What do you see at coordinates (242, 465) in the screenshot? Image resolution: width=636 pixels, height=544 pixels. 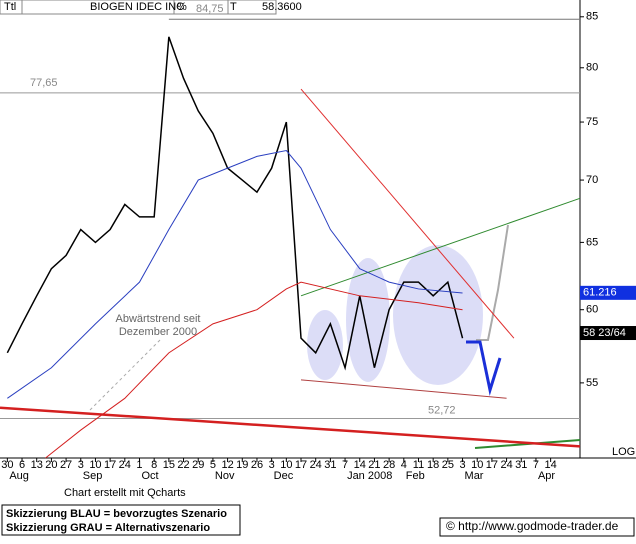 I see `x-tick-label: 19` at bounding box center [242, 465].